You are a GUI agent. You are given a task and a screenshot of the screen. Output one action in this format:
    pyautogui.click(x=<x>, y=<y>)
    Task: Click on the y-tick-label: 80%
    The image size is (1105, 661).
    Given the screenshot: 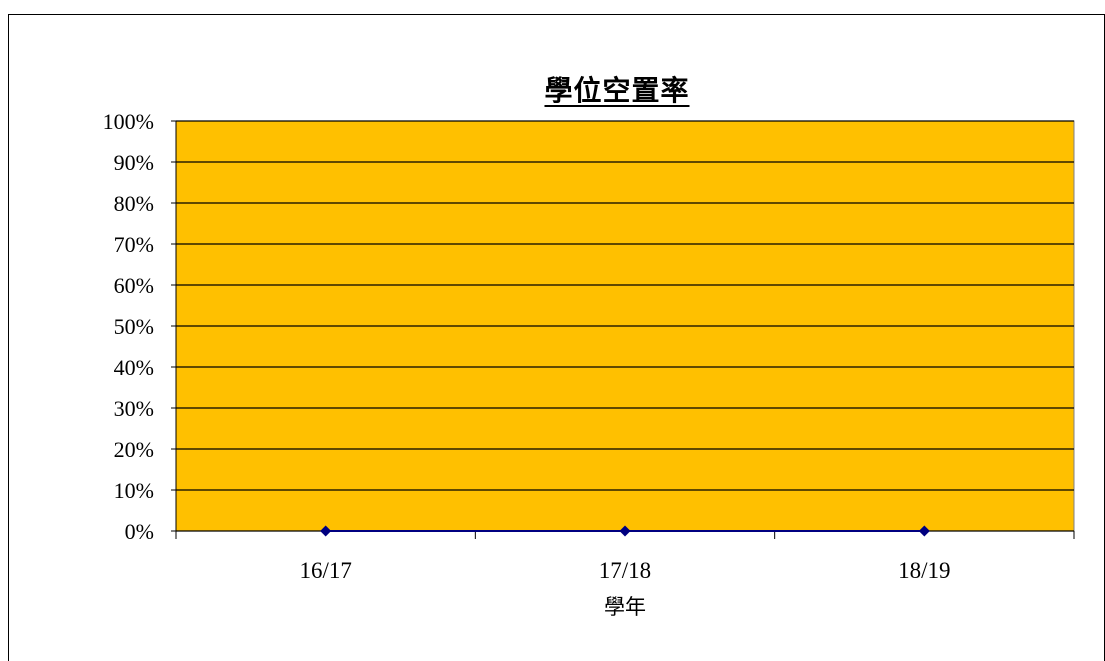 What is the action you would take?
    pyautogui.click(x=134, y=203)
    